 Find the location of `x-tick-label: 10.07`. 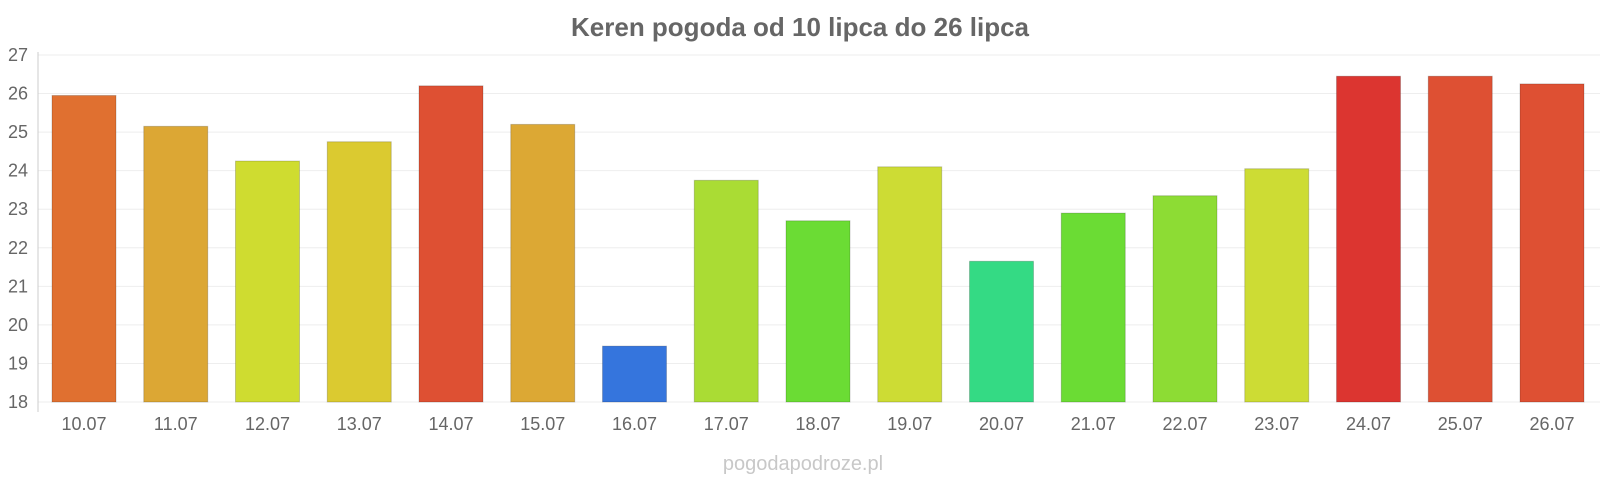

x-tick-label: 10.07 is located at coordinates (83, 424).